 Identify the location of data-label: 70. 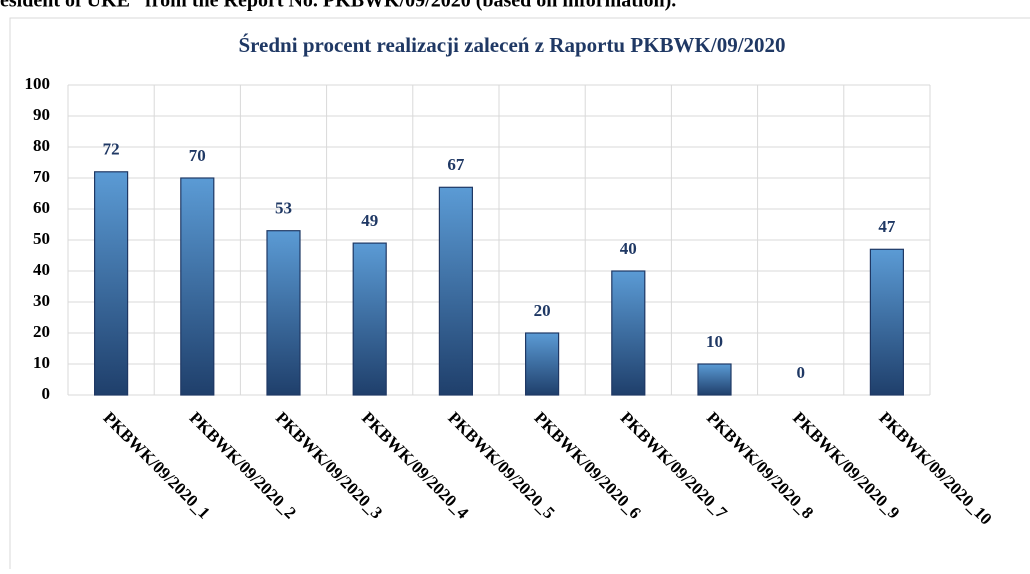
(197, 155).